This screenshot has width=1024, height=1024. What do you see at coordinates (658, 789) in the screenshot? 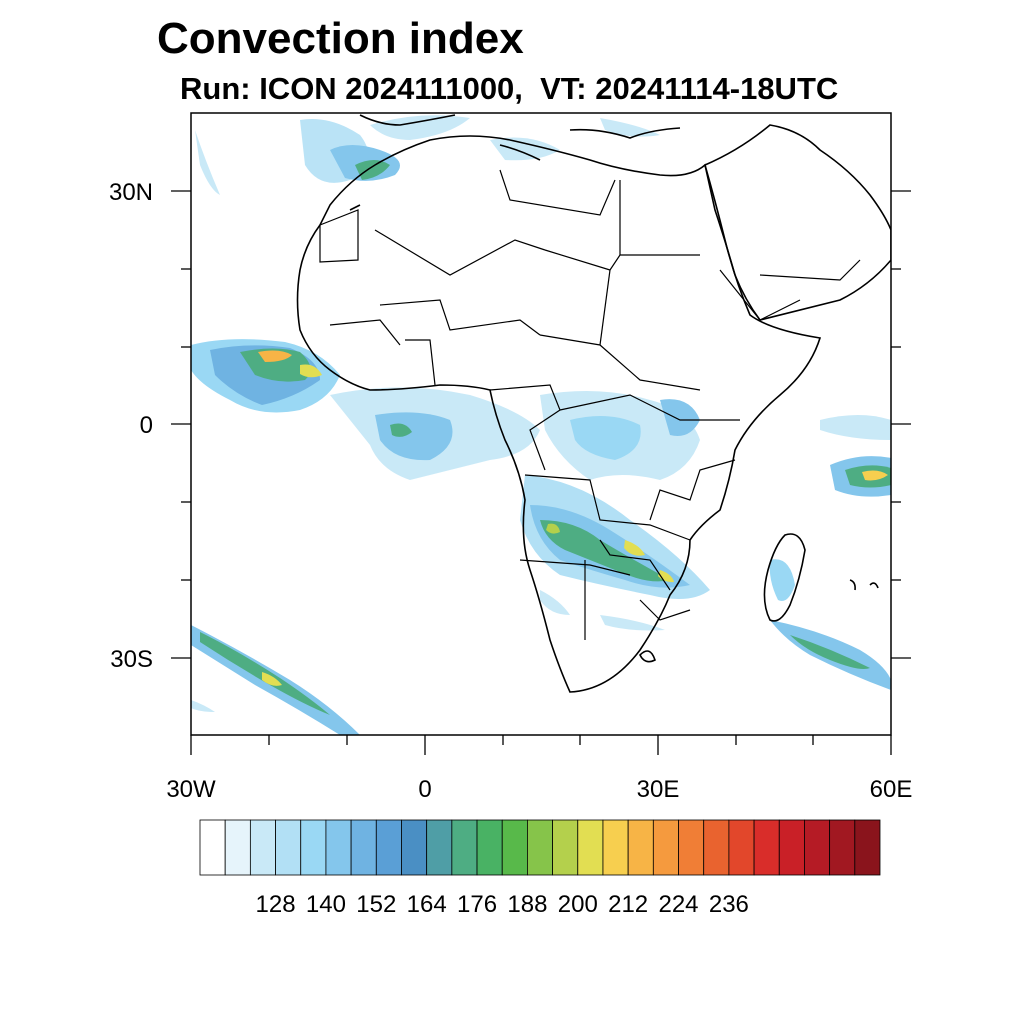
I see `lon-label-30e: 30E` at bounding box center [658, 789].